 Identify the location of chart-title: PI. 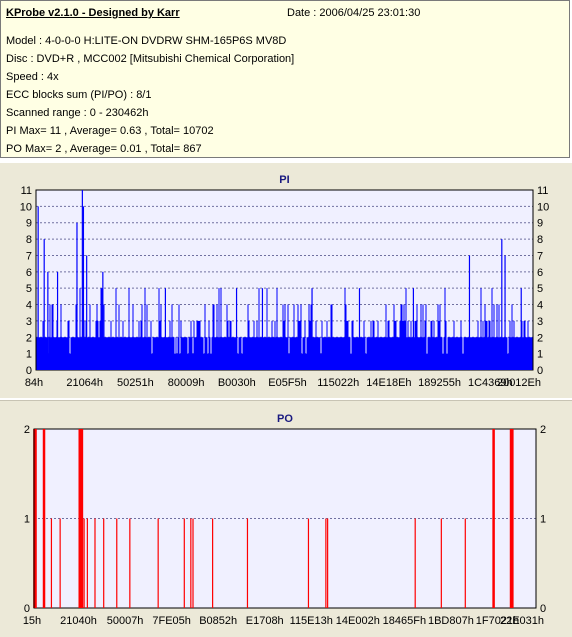
(284, 180).